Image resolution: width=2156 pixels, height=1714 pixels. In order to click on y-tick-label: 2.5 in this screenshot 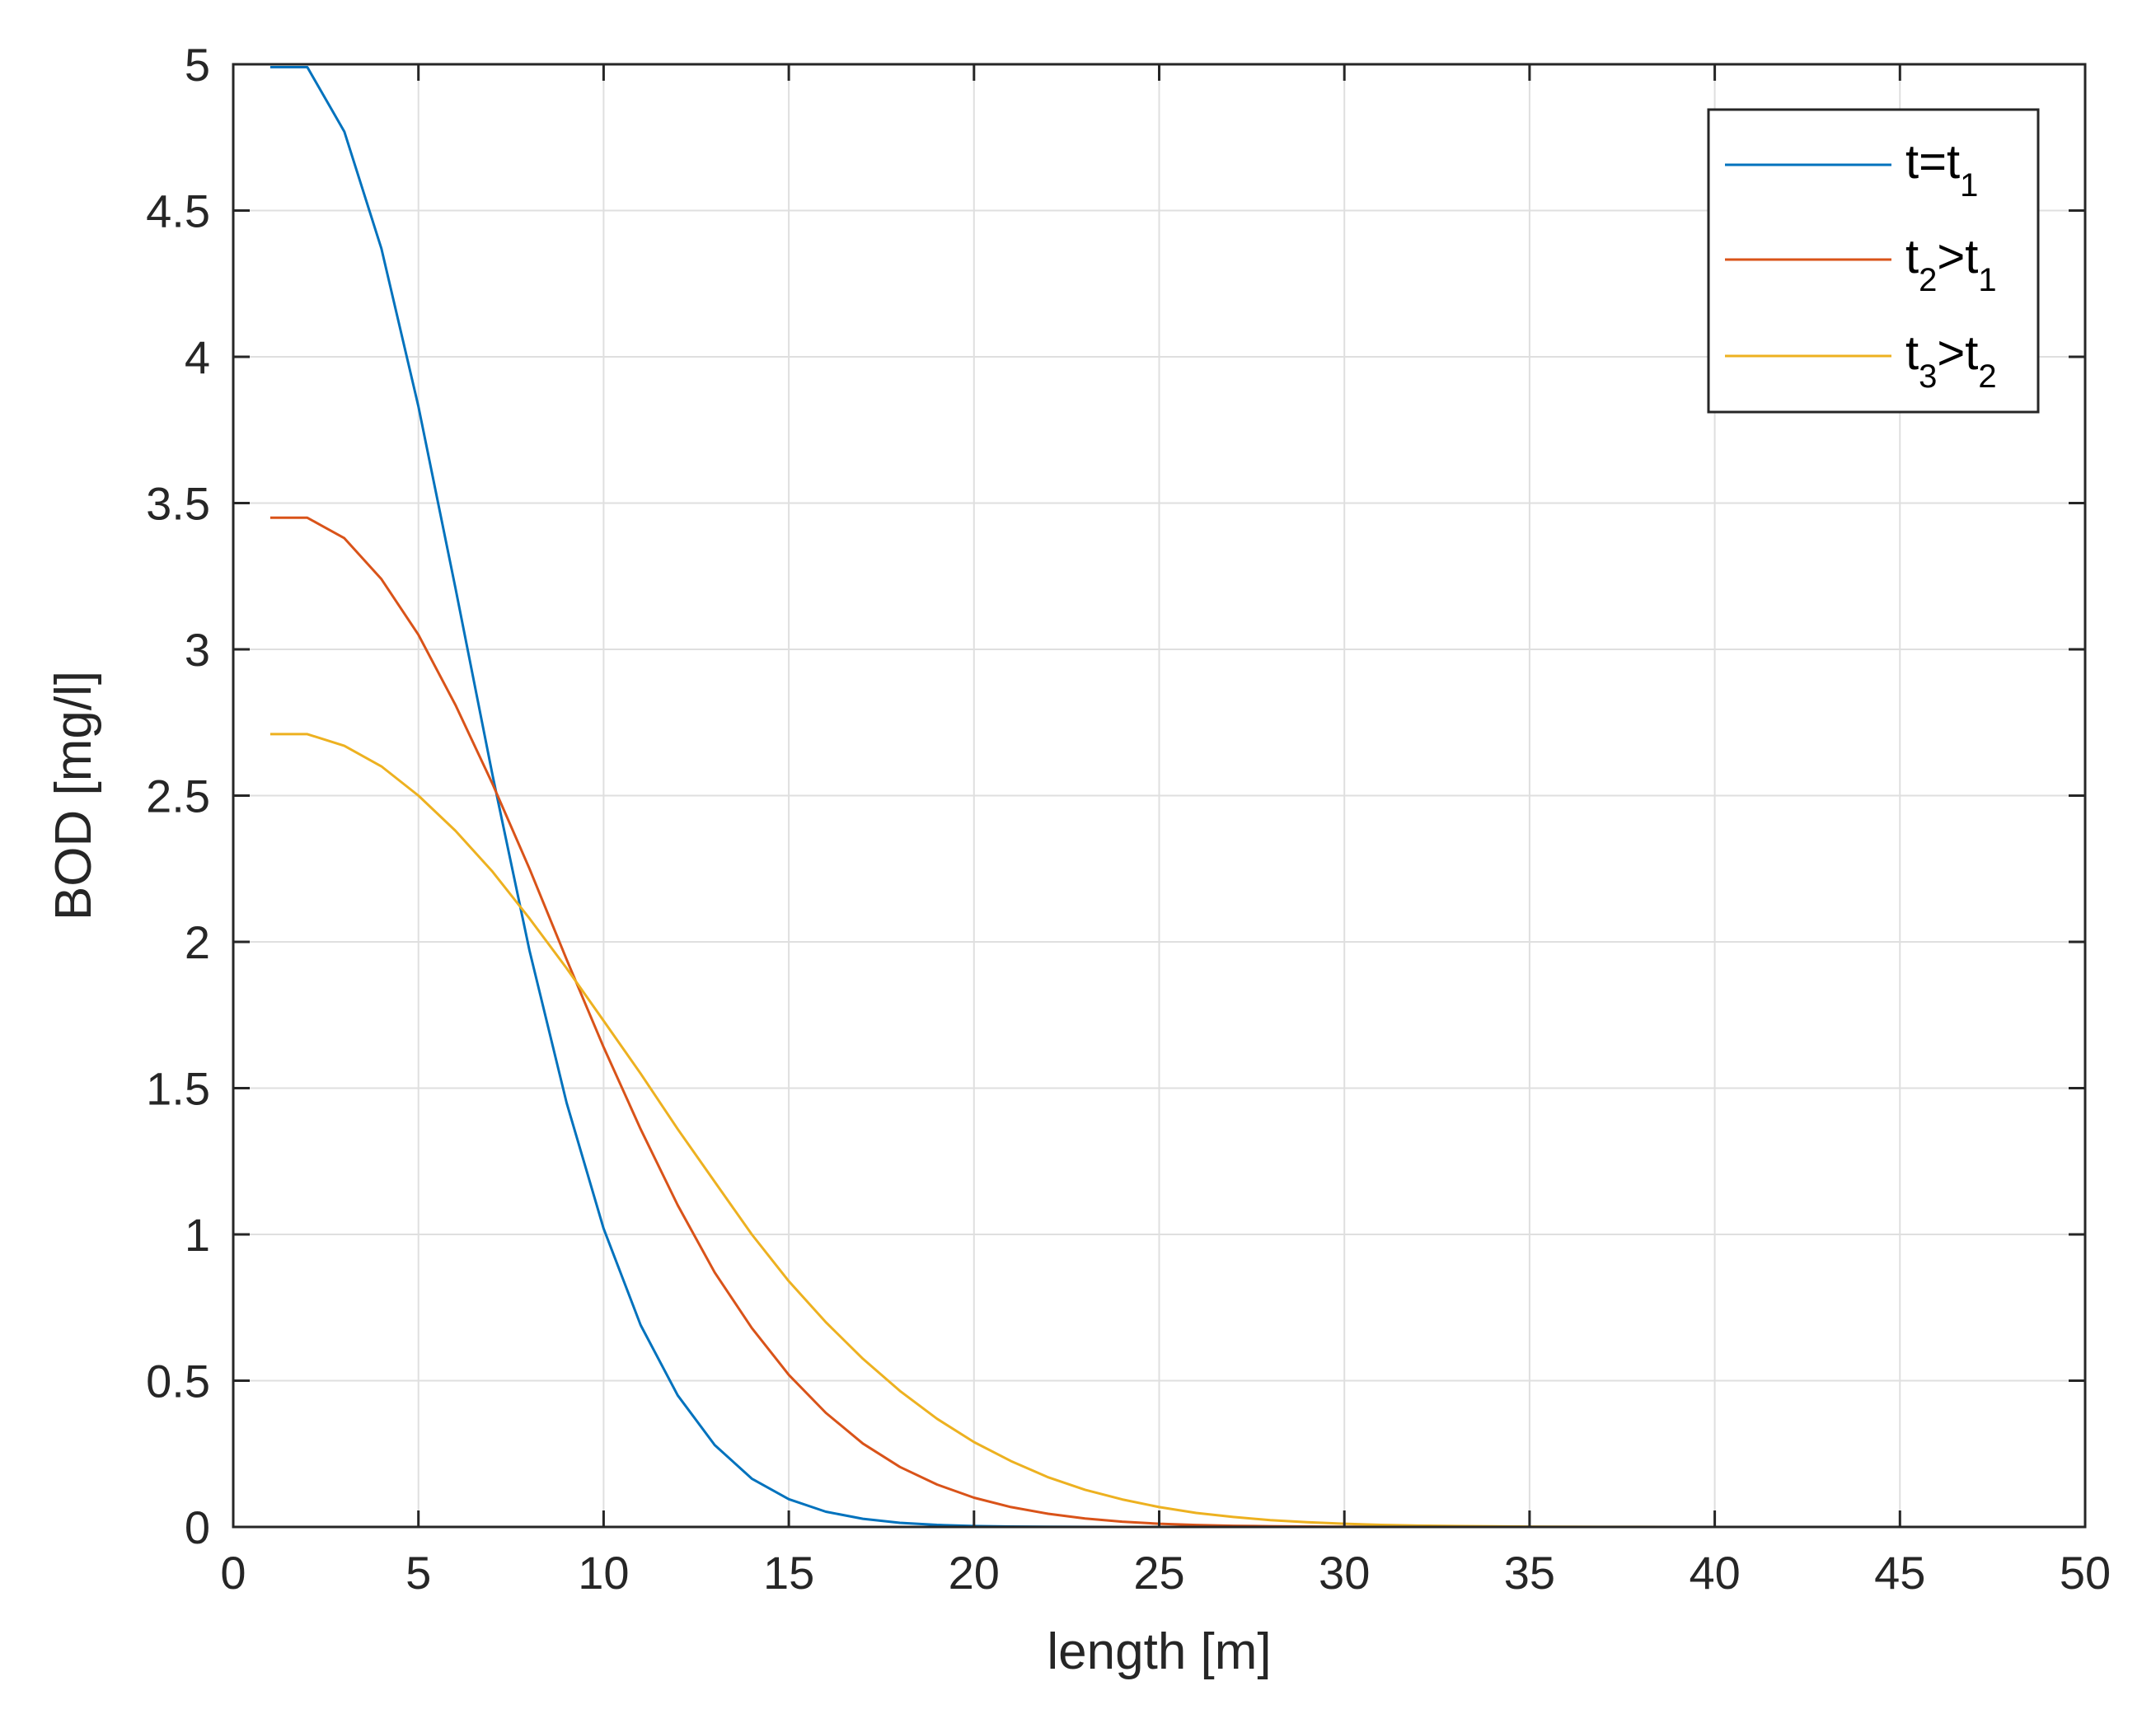, I will do `click(178, 796)`.